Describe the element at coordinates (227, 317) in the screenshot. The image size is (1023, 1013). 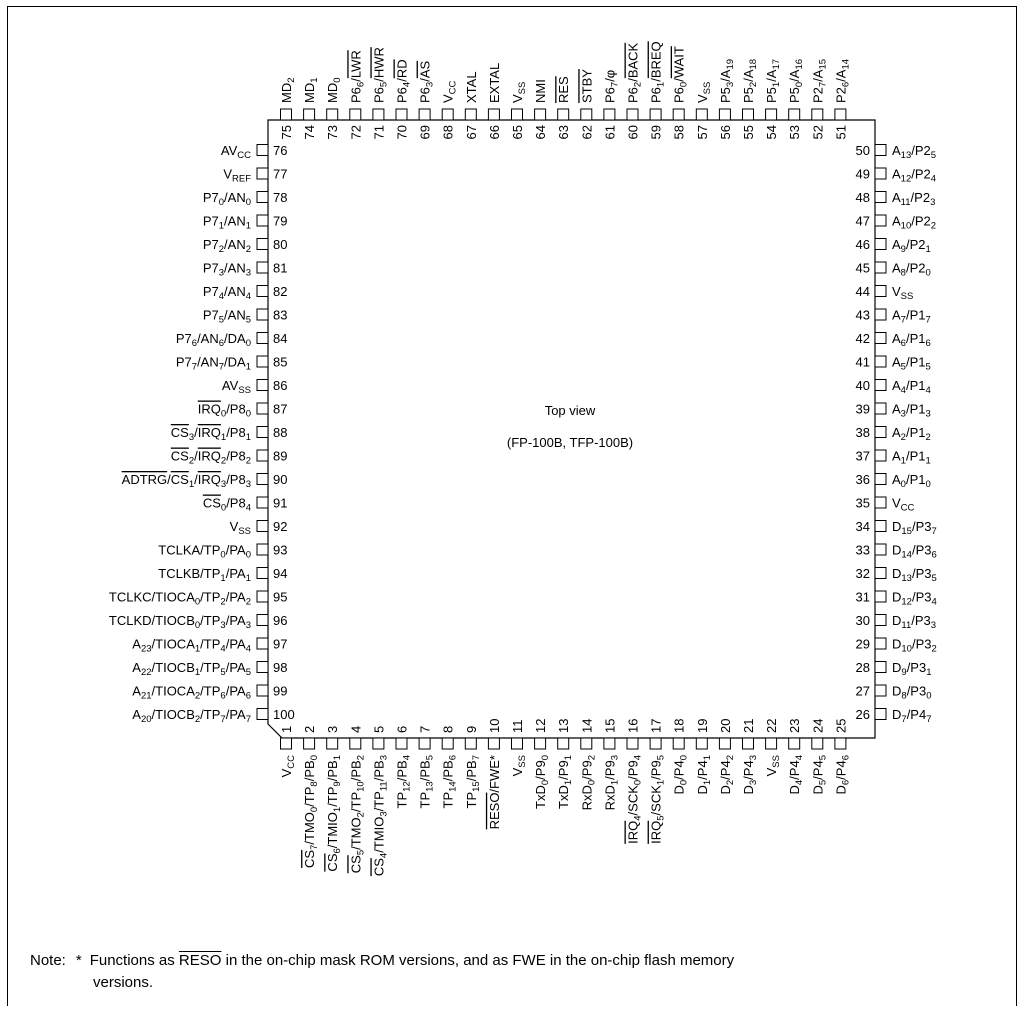
I see `pin-label: P75/AN5` at that location.